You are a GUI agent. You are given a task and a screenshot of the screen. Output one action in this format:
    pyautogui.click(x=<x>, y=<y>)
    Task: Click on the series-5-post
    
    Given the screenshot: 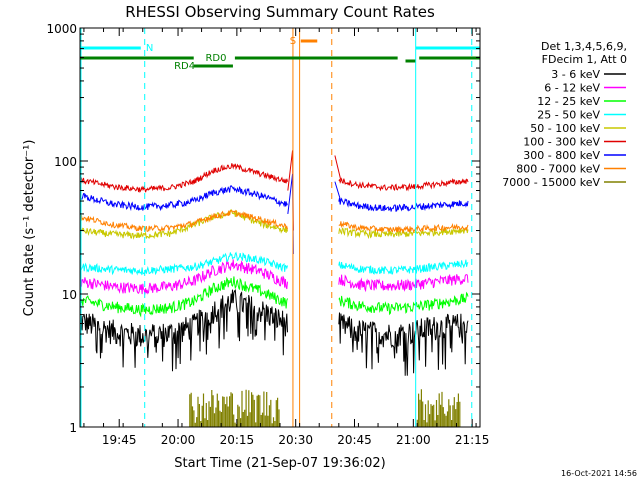 What is the action you would take?
    pyautogui.click(x=403, y=184)
    